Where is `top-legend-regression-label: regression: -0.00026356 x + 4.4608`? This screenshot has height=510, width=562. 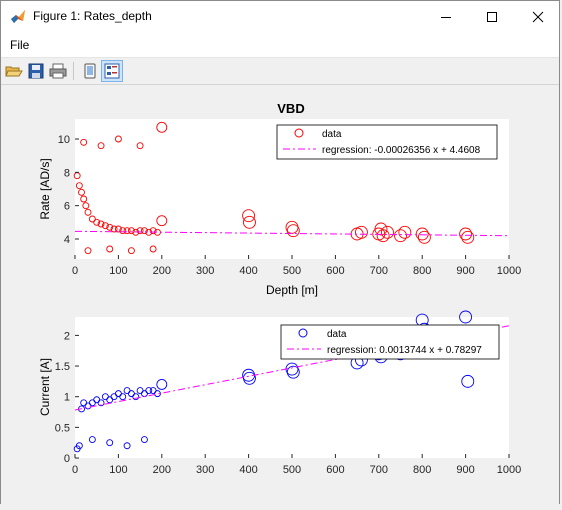 top-legend-regression-label: regression: -0.00026356 x + 4.4608 is located at coordinates (401, 150).